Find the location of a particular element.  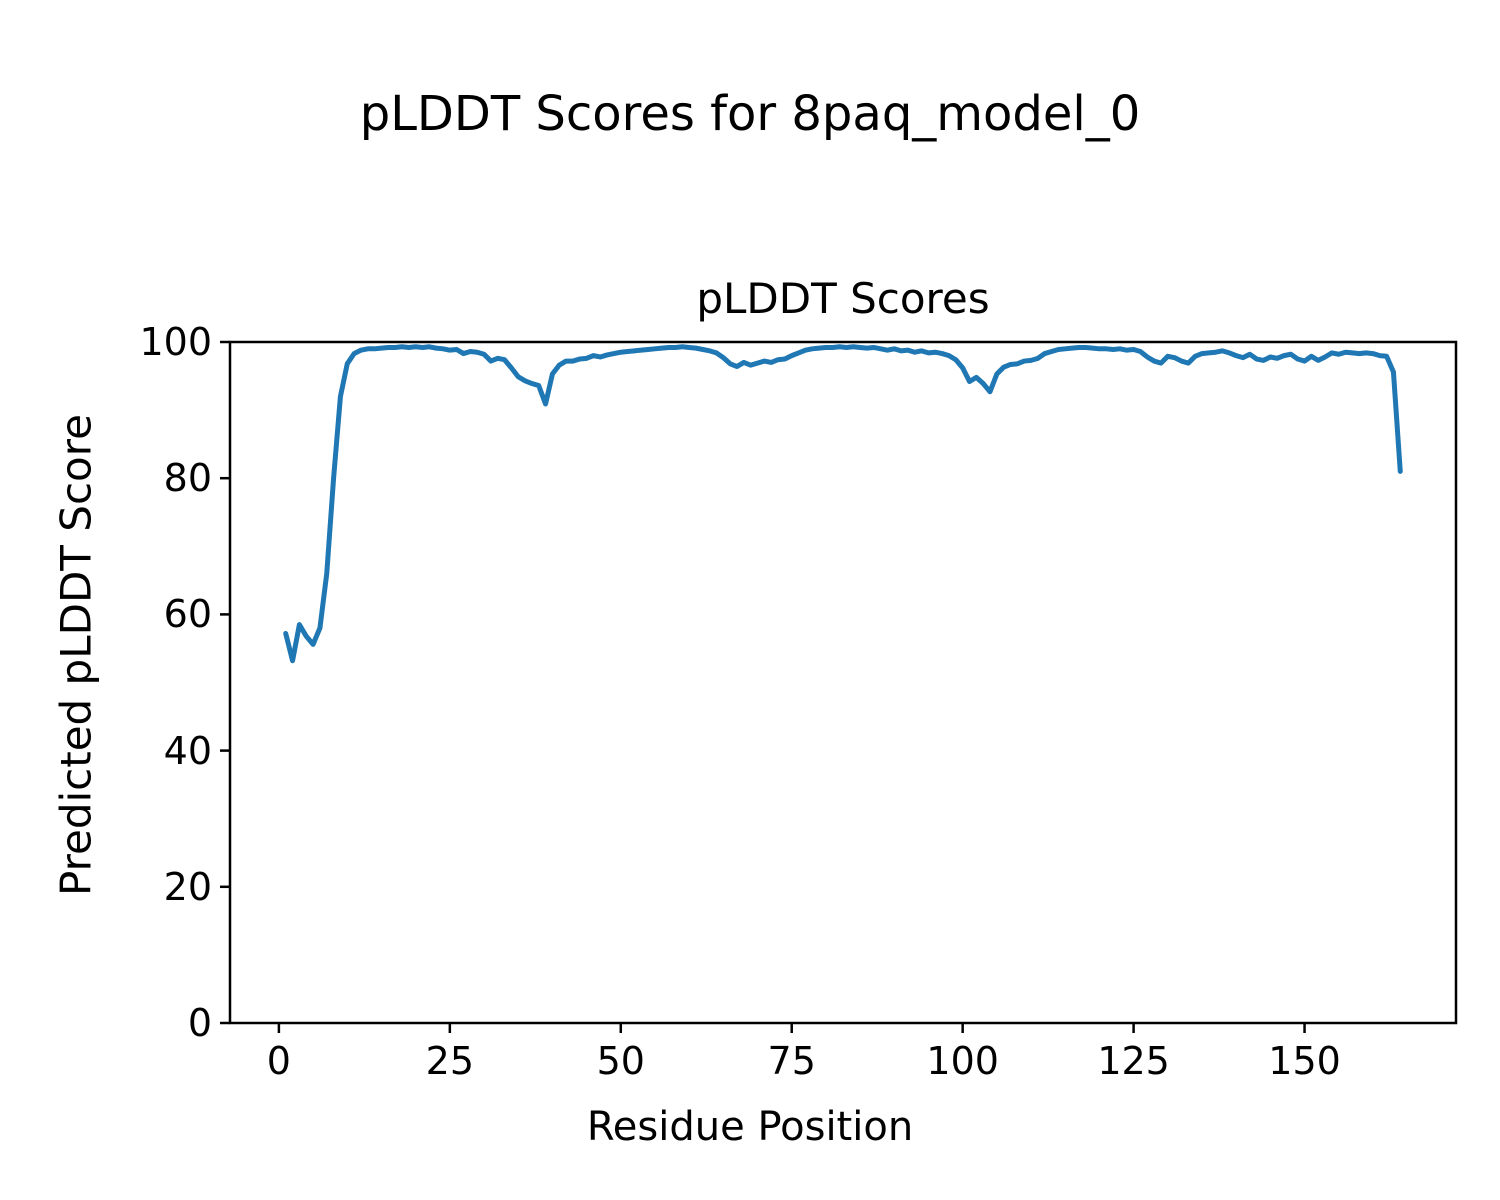

x-tick-label: 25 is located at coordinates (450, 1061).